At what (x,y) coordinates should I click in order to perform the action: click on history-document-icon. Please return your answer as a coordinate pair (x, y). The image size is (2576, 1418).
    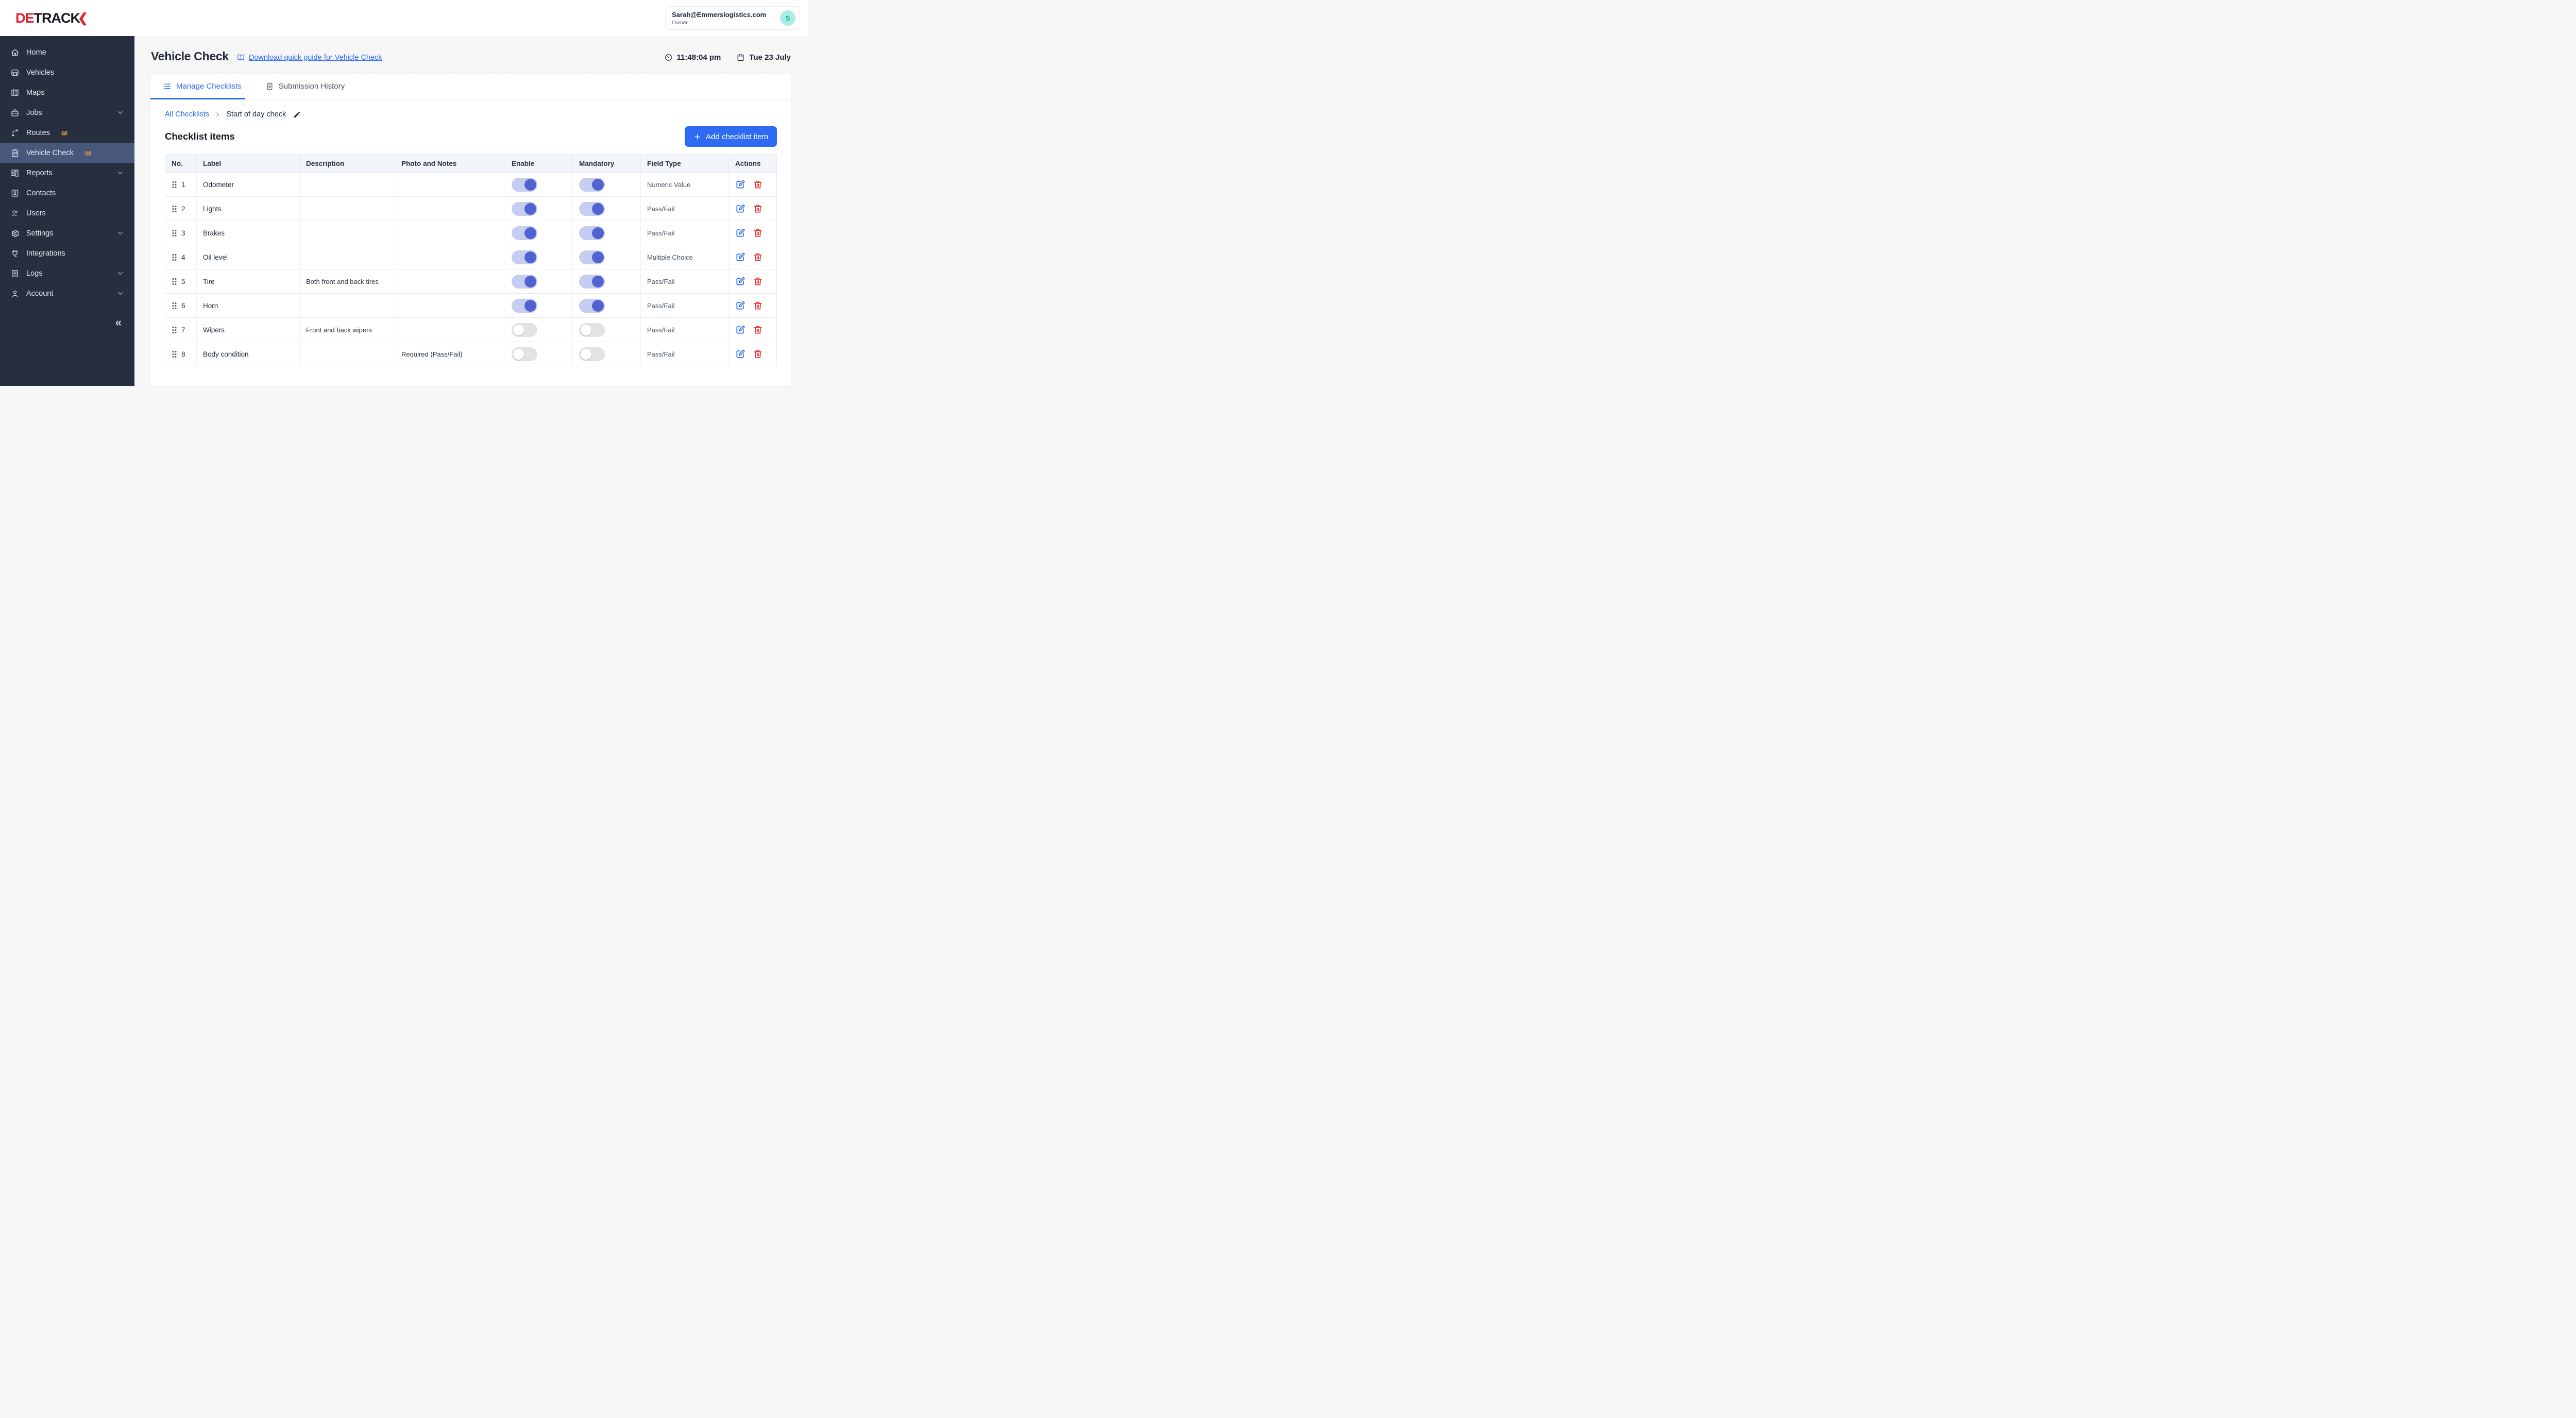
    Looking at the image, I should click on (269, 86).